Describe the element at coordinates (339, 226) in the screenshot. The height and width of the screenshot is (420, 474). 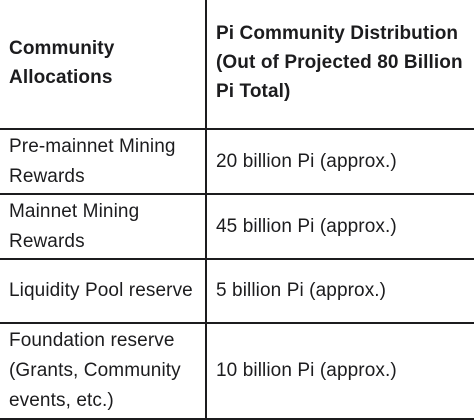
I see `distribution-cell: 45 billion Pi (approx.)` at that location.